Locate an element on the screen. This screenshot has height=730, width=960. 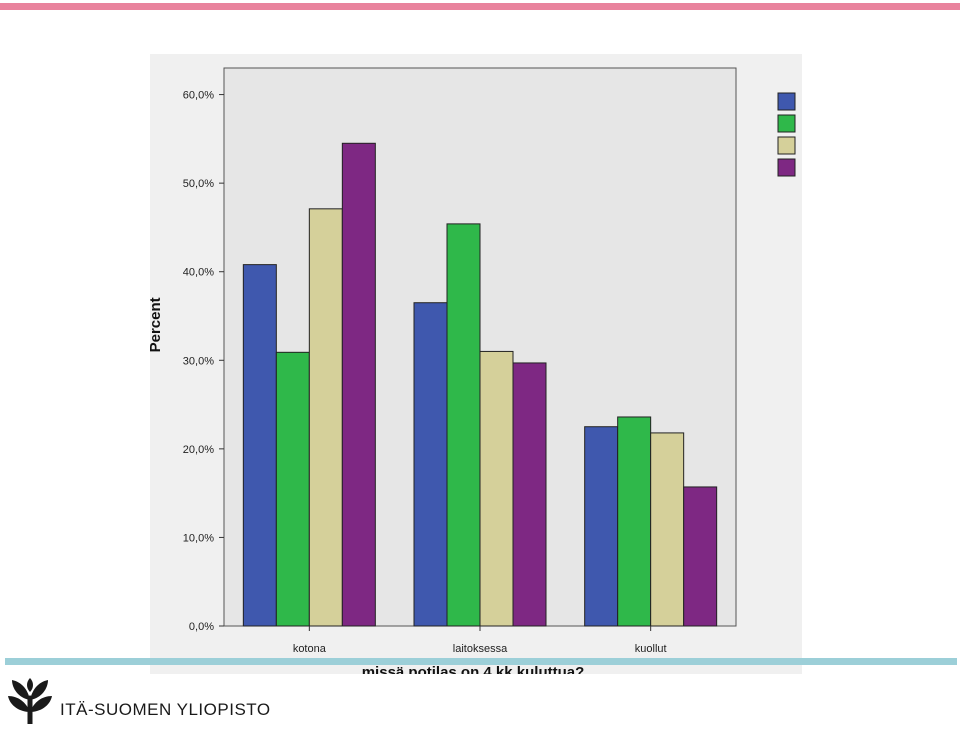
y-tick-label: 50,0% is located at coordinates (198, 184).